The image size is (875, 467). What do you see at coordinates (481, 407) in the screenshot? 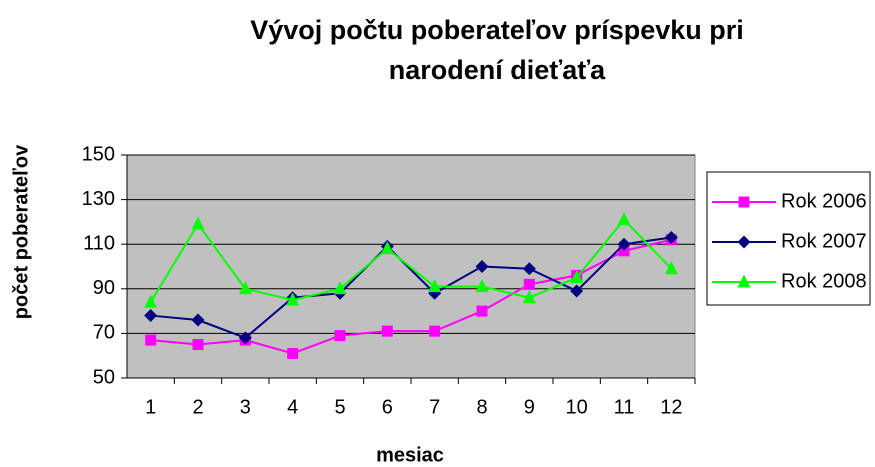
I see `x-tick-label: 8` at bounding box center [481, 407].